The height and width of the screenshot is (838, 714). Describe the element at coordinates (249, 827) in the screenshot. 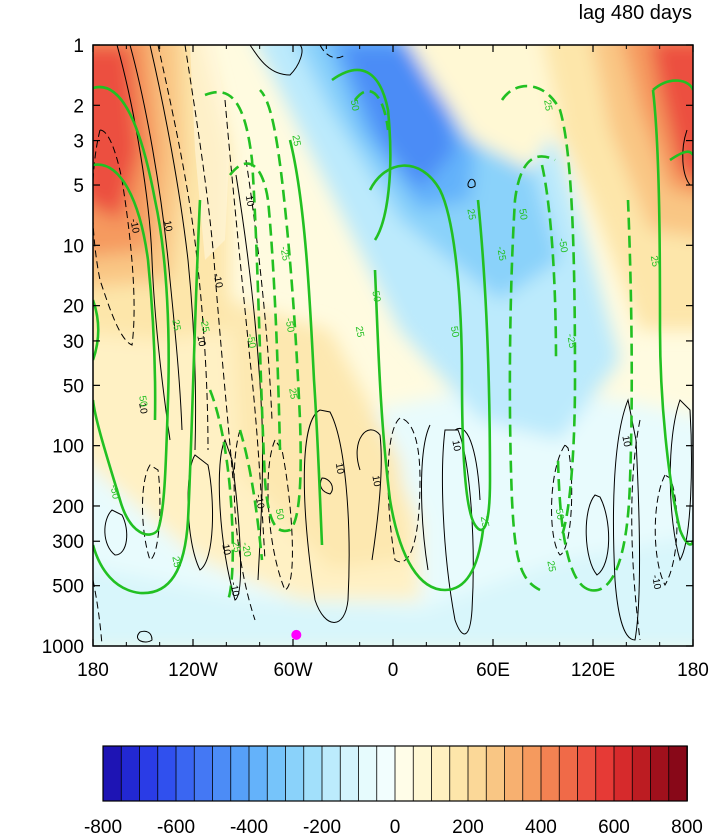

I see `colorbar-tick-label: -400` at that location.